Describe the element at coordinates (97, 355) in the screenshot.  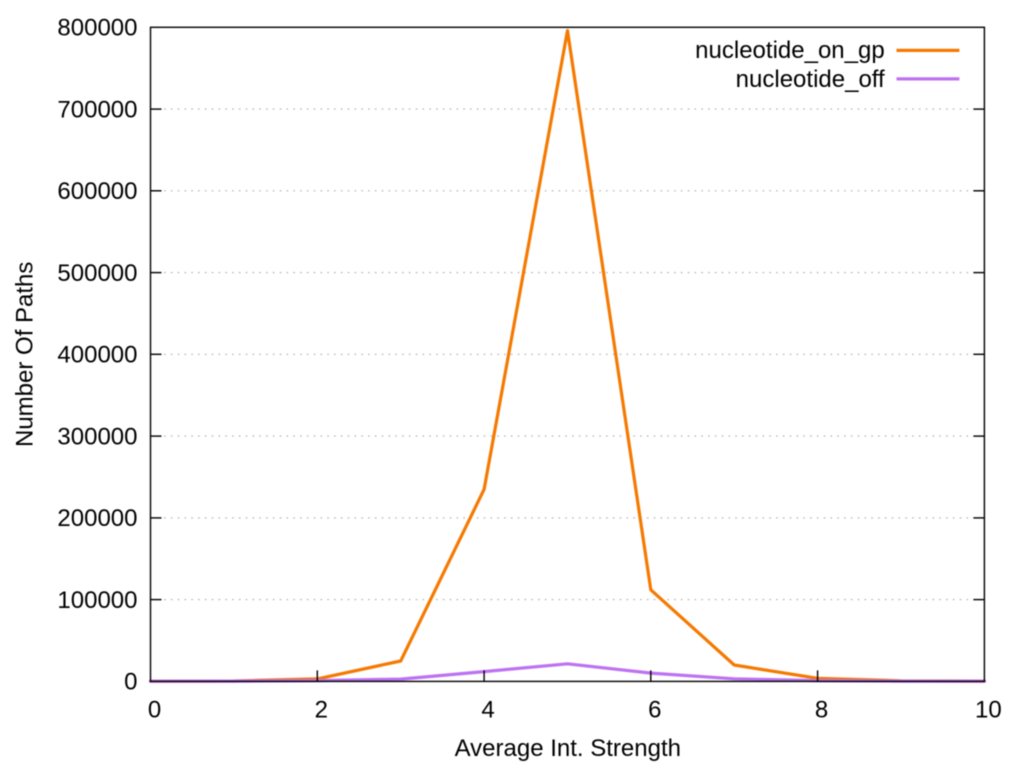
I see `svg-text: 400000` at that location.